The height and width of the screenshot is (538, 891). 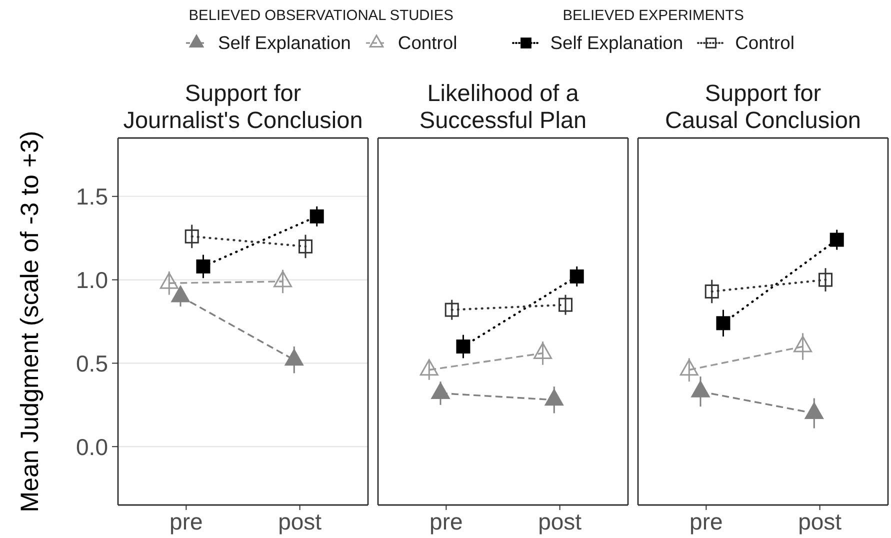 What do you see at coordinates (321, 16) in the screenshot?
I see `legend-title: BELIEVED OBSERVATIONAL STUDIES` at bounding box center [321, 16].